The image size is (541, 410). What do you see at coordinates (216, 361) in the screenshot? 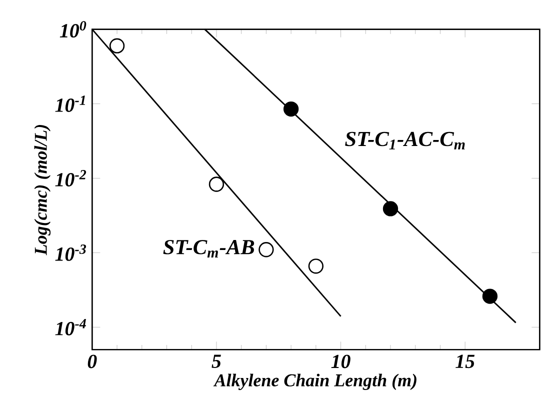
I see `x-tick-label: 5` at bounding box center [216, 361].